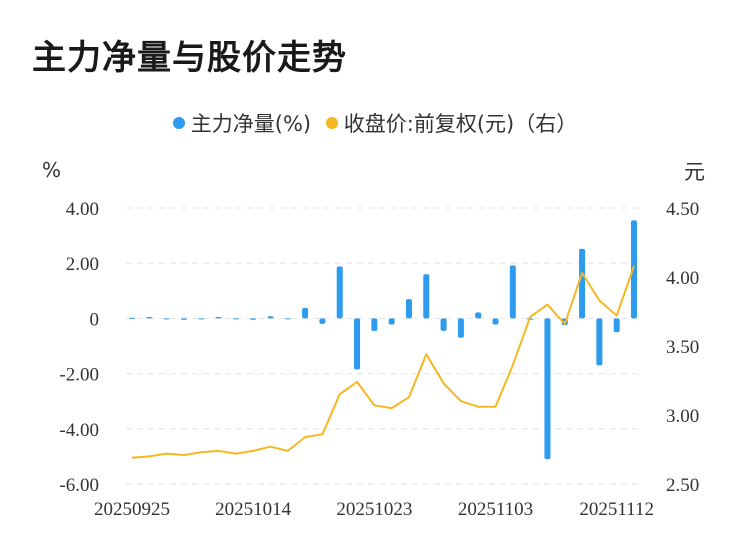 The width and height of the screenshot is (750, 558). Describe the element at coordinates (682, 416) in the screenshot. I see `right-tick-label: 3.00` at that location.